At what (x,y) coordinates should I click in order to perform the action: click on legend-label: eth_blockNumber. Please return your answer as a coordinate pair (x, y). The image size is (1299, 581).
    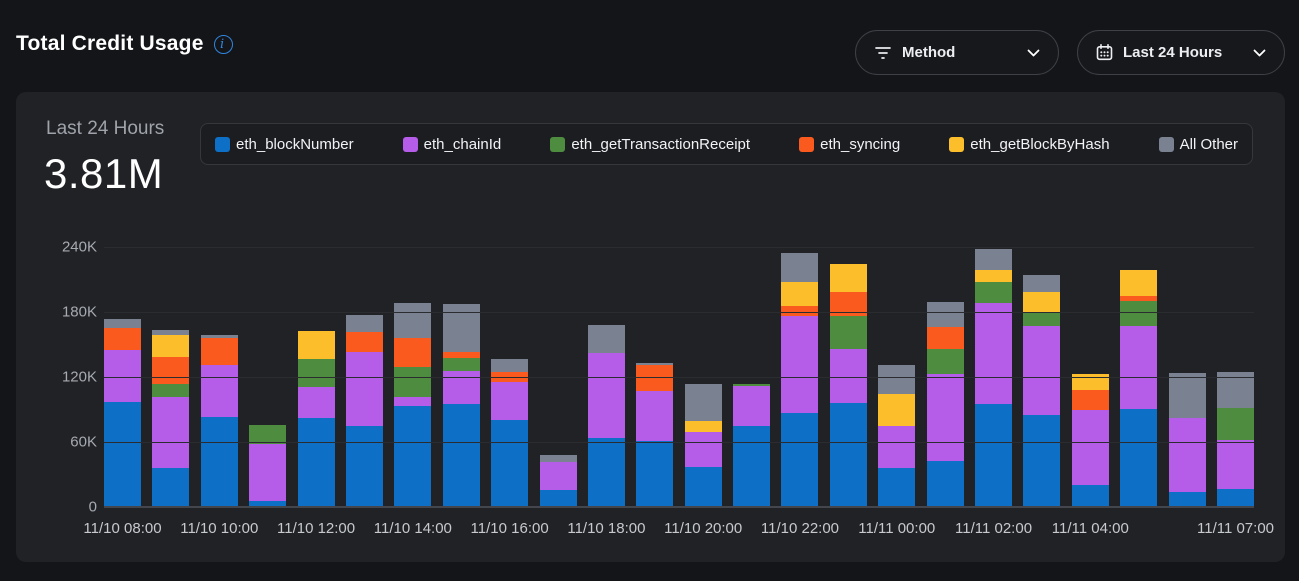
    Looking at the image, I should click on (295, 144).